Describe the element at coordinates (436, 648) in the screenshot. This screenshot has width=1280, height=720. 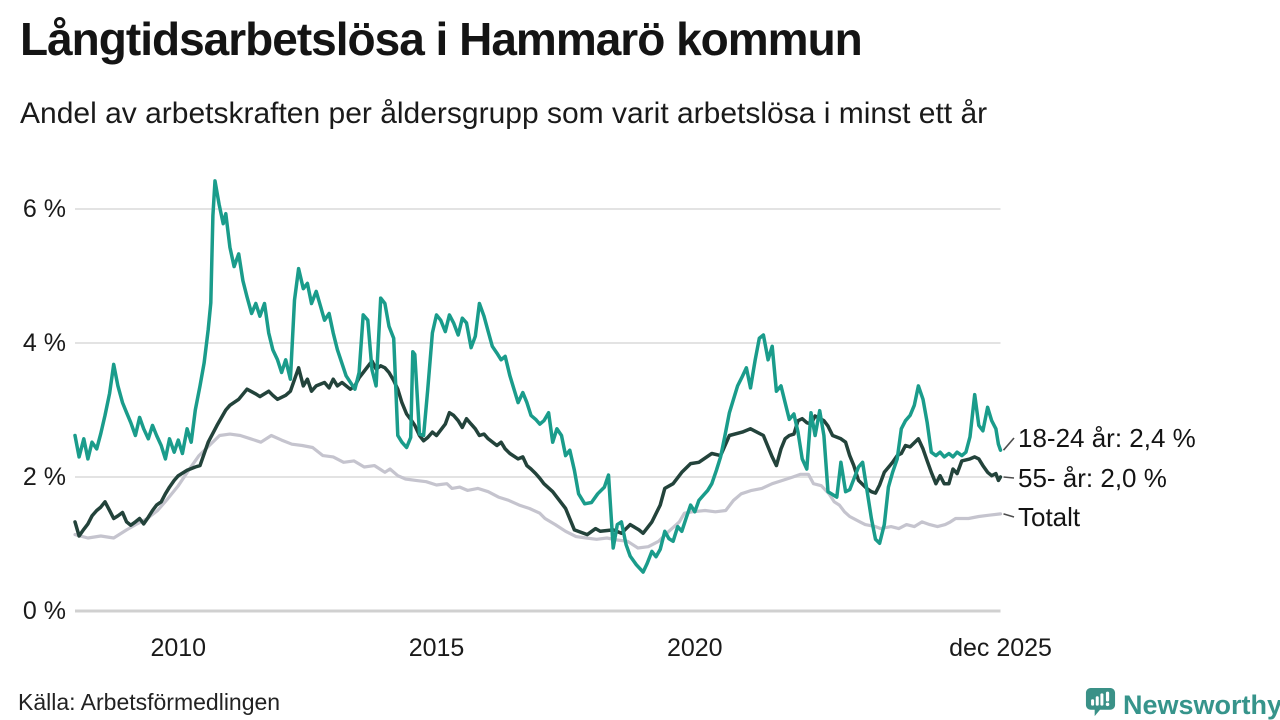
I see `x-axis-tick: 2015` at that location.